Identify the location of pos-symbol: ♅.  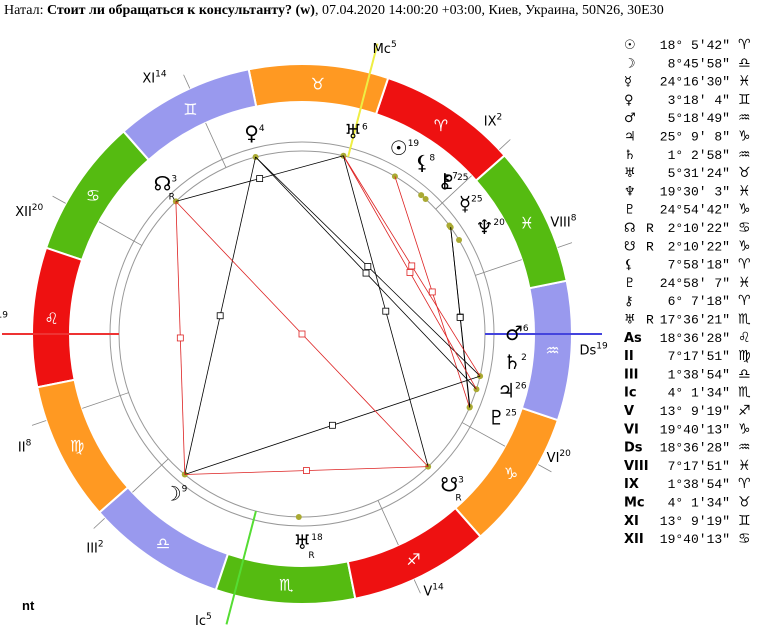
(630, 320).